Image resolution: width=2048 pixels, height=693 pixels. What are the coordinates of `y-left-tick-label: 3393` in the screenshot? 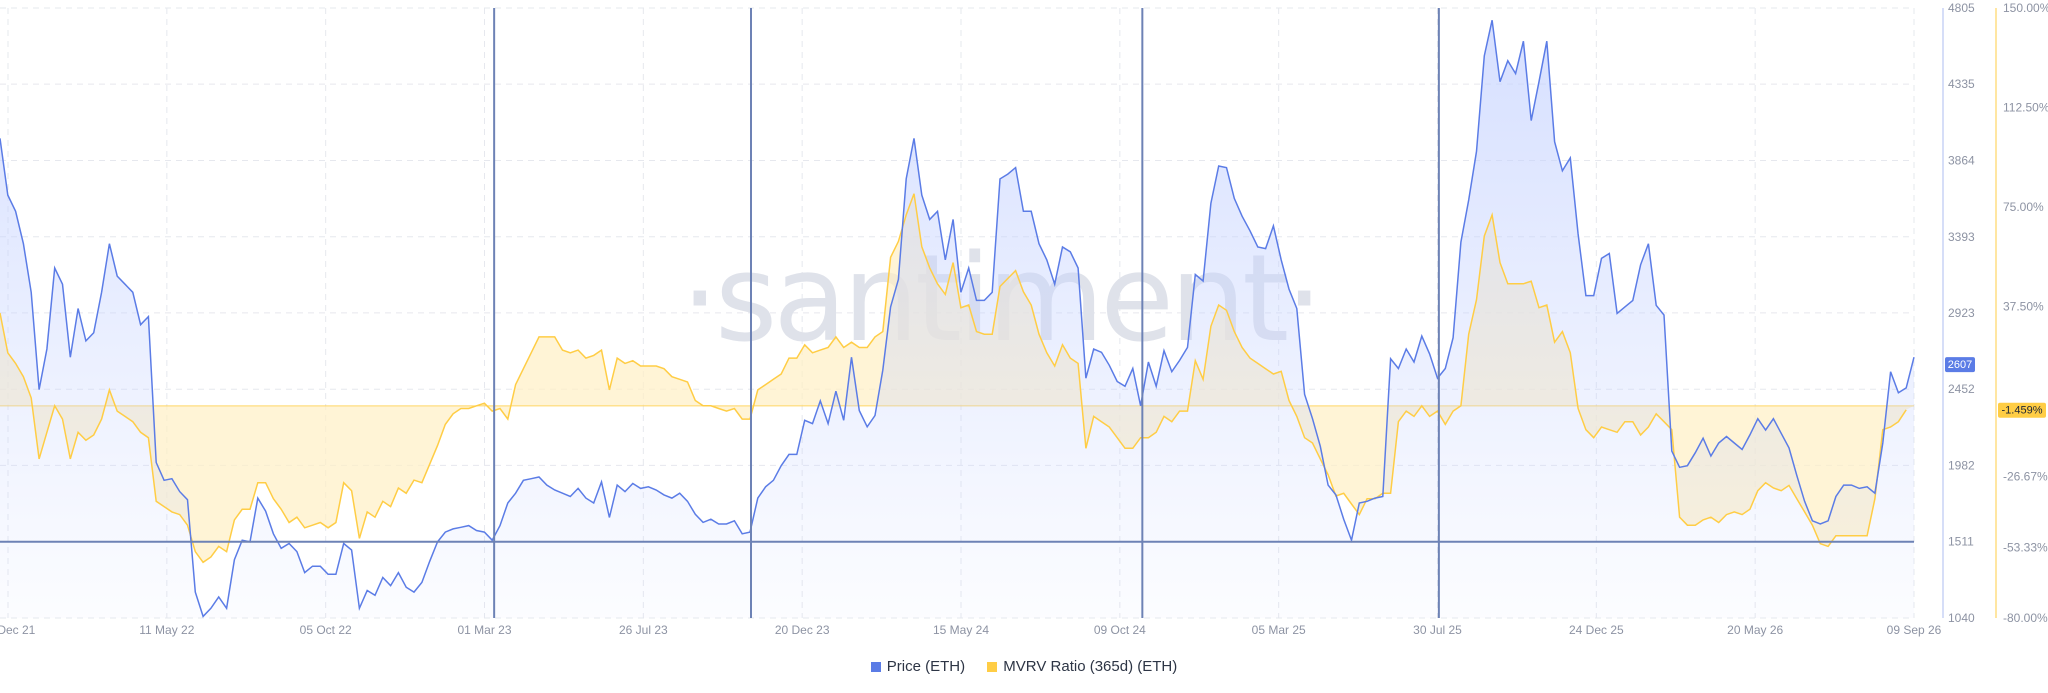 It's located at (1961, 237).